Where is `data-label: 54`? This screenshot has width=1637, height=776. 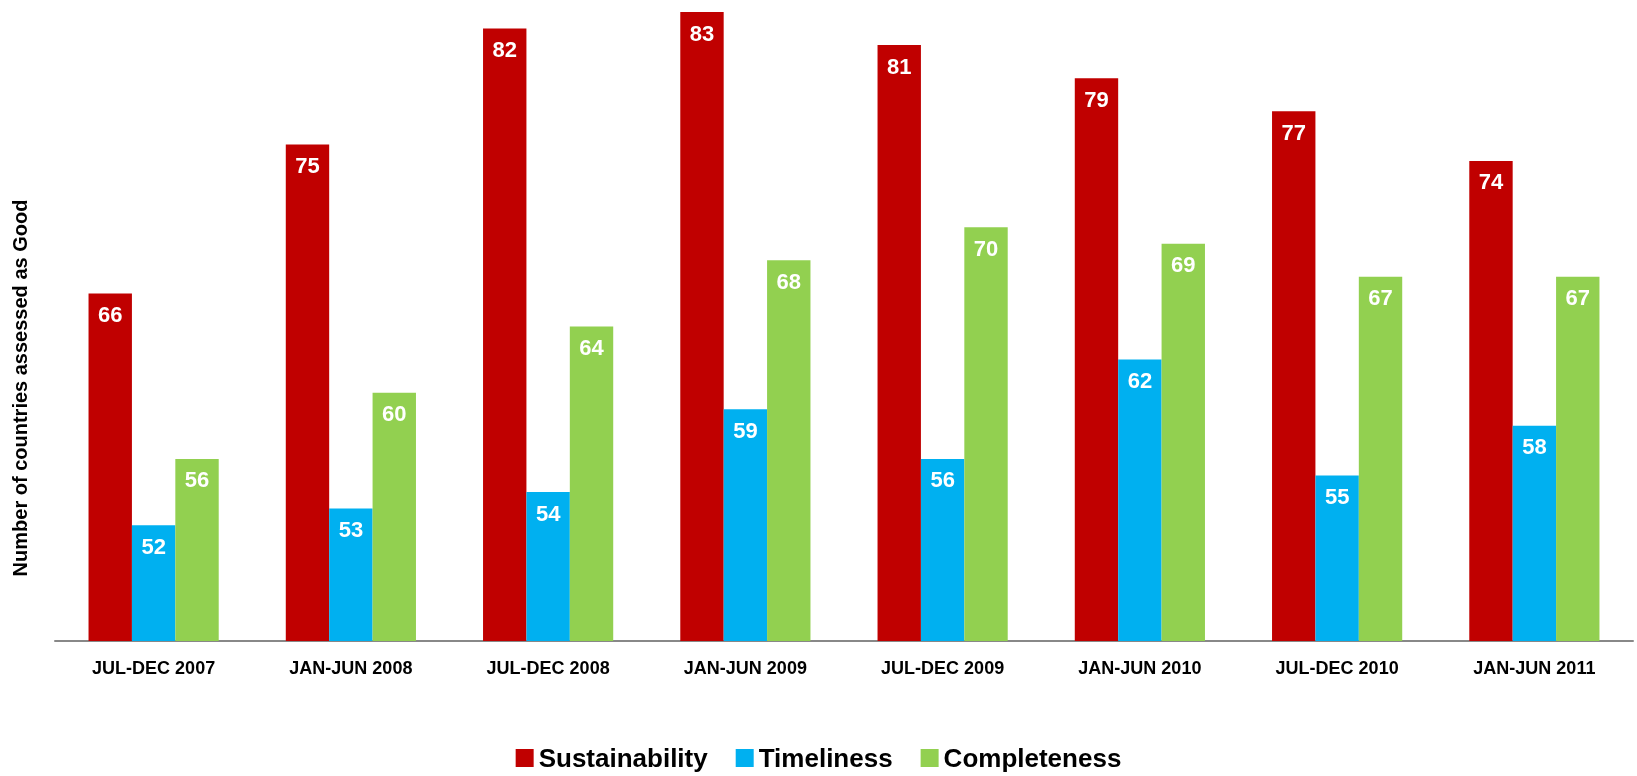
data-label: 54 is located at coordinates (548, 513).